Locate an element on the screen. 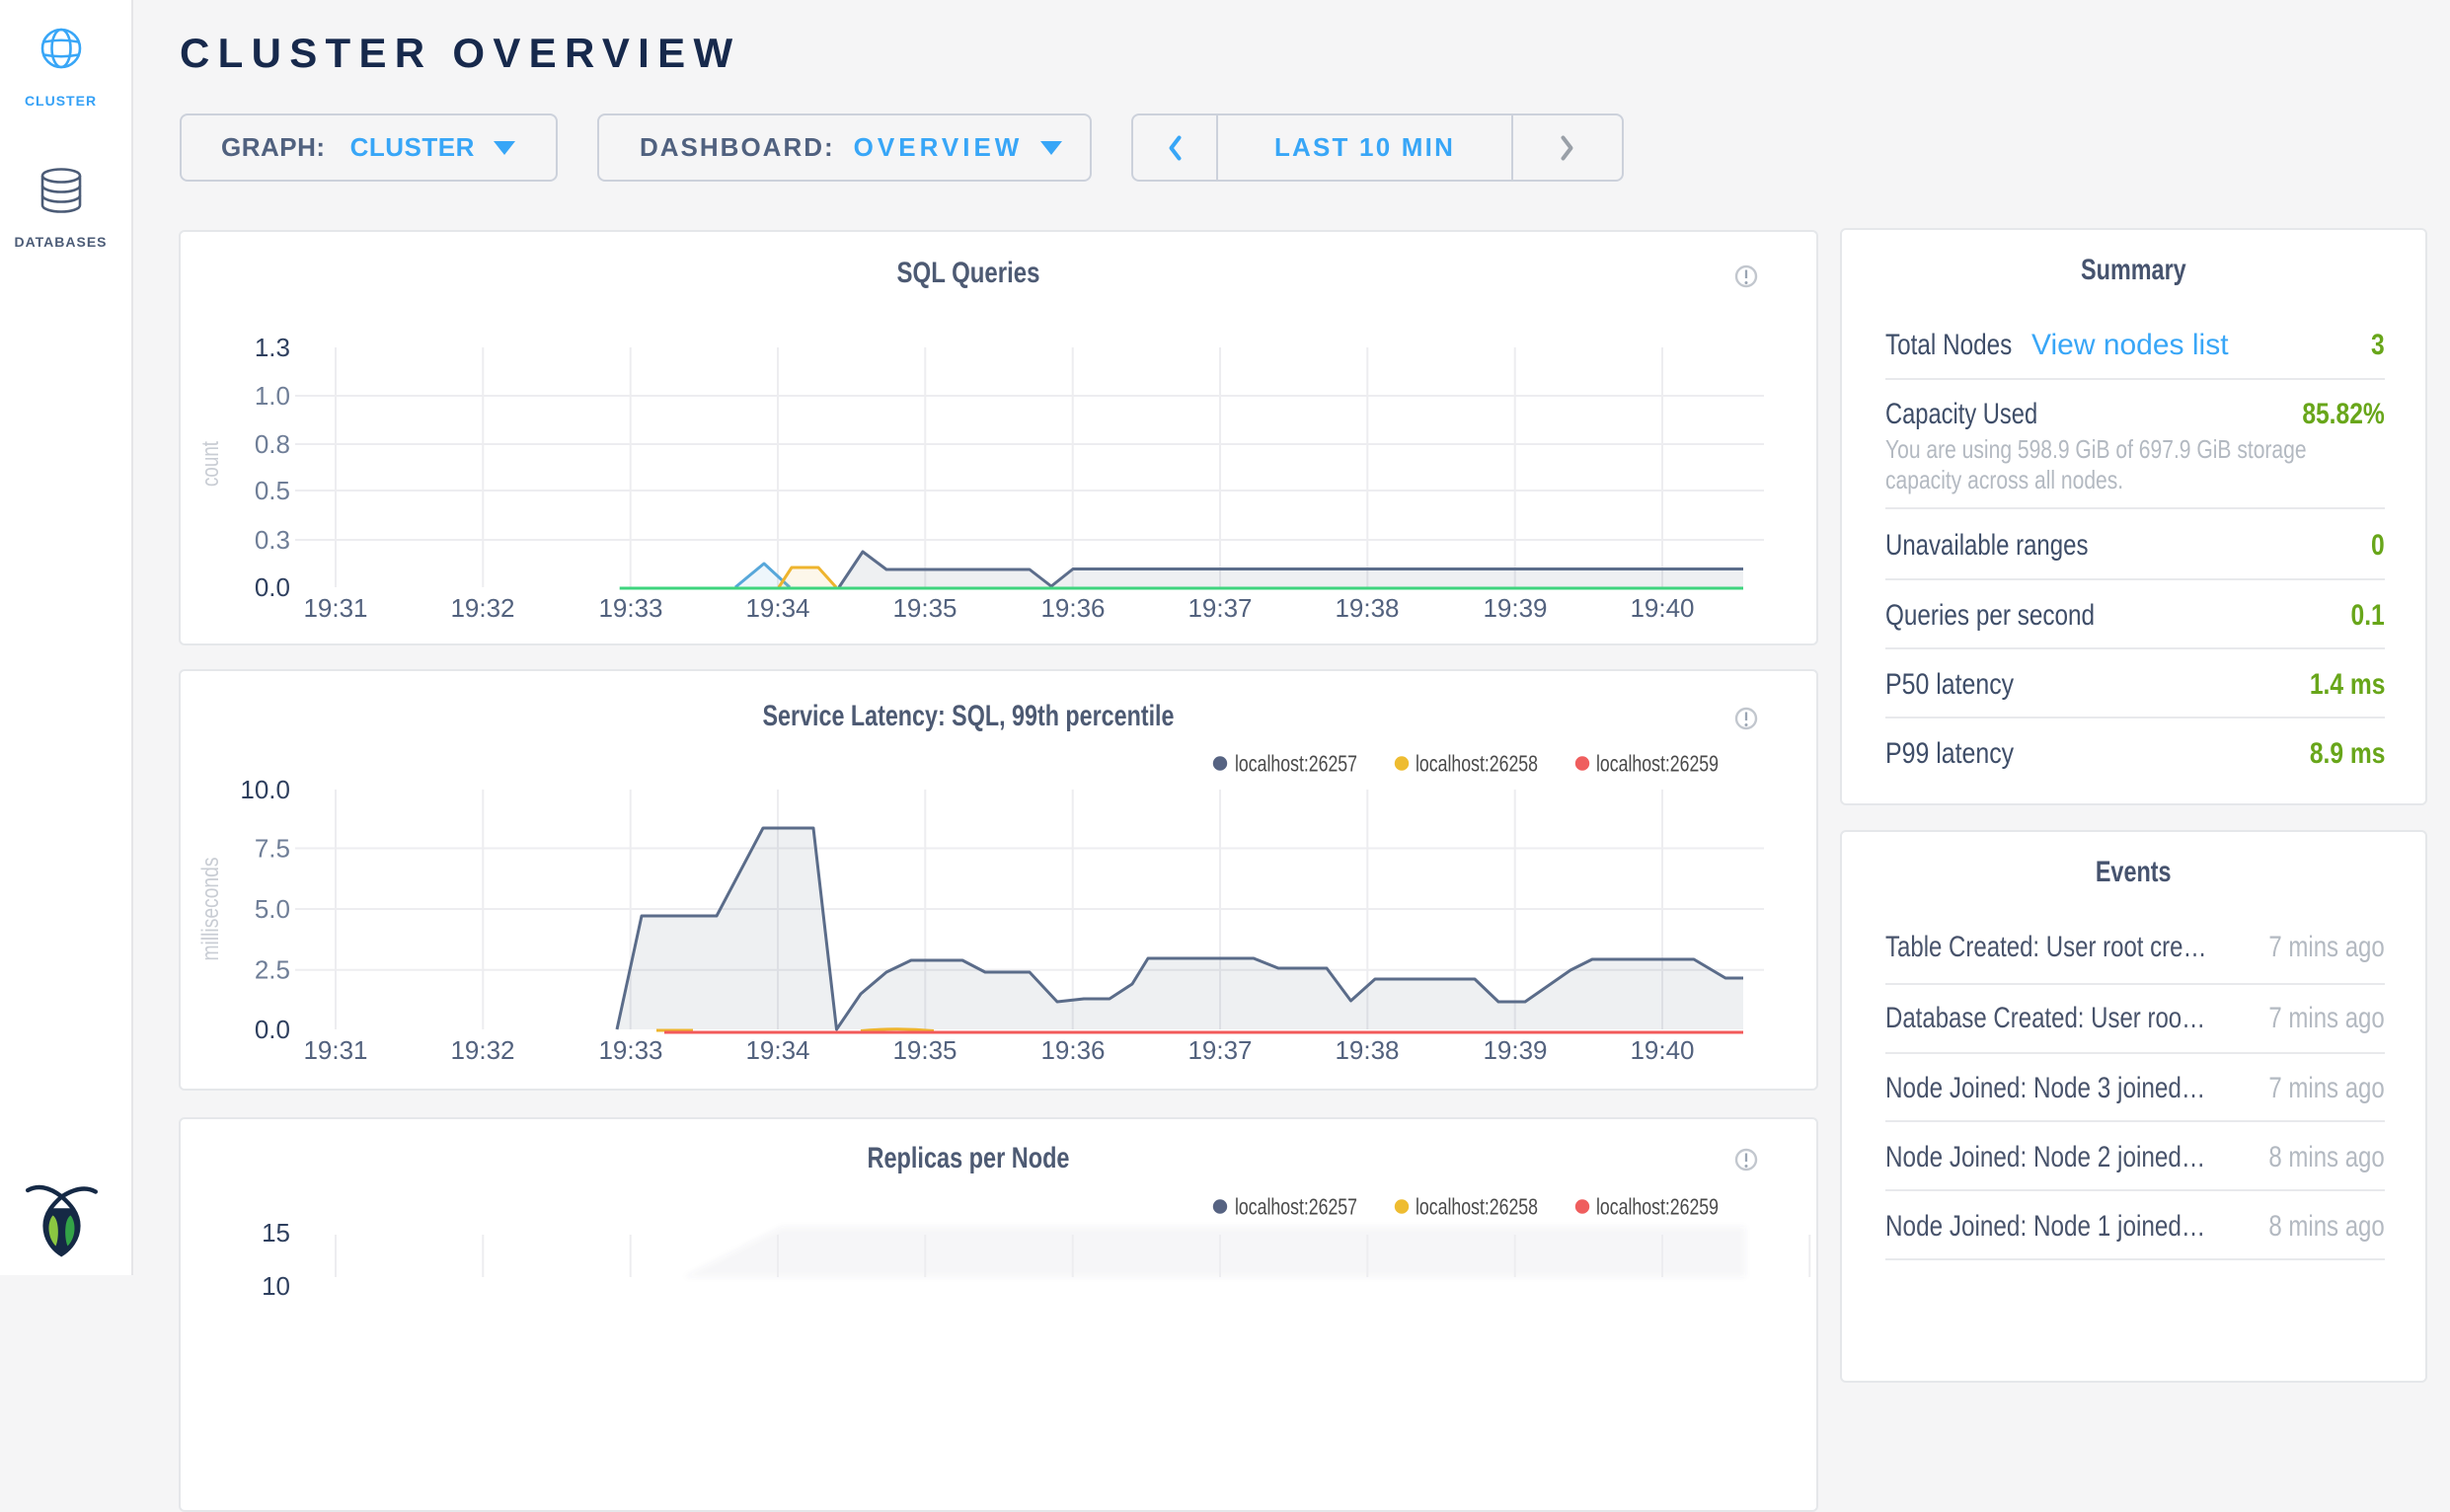 The height and width of the screenshot is (1512, 2450). svg-text: 10 is located at coordinates (276, 1286).